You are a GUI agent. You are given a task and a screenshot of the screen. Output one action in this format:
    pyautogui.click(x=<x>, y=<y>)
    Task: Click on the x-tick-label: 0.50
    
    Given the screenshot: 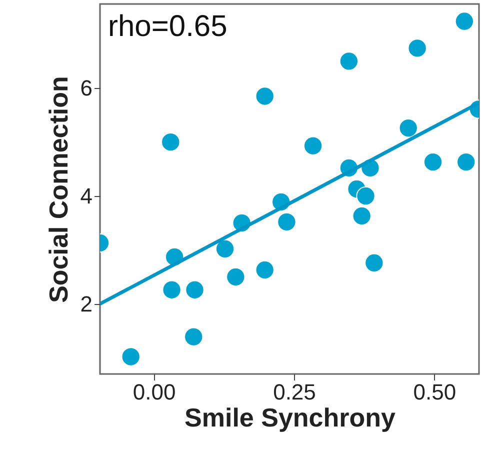 What is the action you would take?
    pyautogui.click(x=434, y=392)
    